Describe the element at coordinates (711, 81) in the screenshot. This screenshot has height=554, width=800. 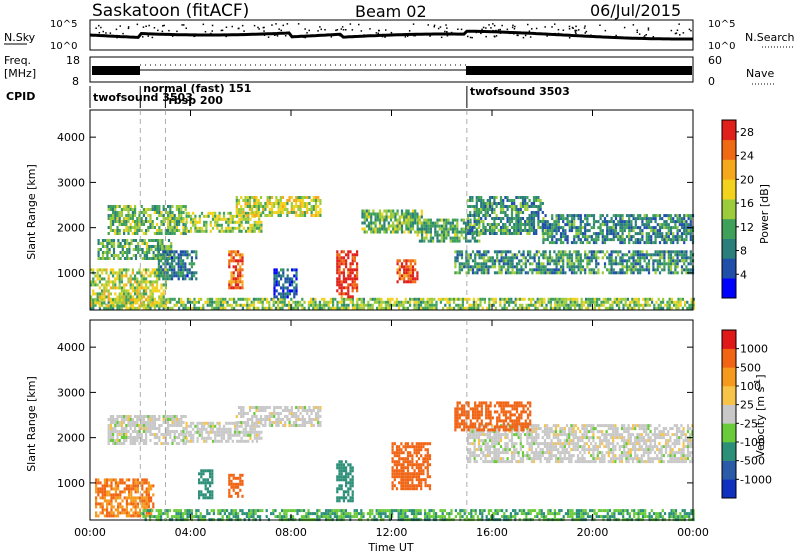
I see `nave-tick-bottom: 0` at that location.